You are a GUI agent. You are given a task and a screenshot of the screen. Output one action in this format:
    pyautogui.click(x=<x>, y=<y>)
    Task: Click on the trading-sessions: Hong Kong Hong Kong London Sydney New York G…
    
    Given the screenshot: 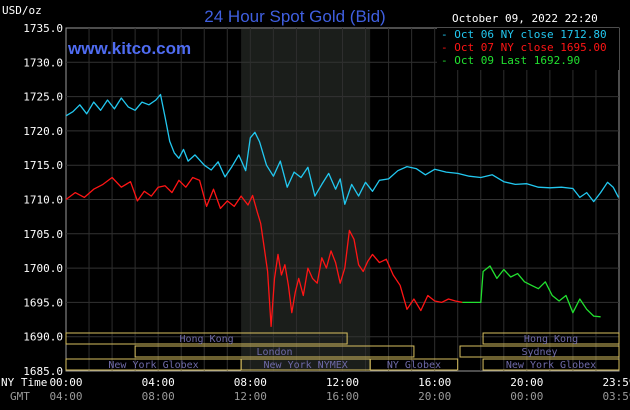 What is the action you would take?
    pyautogui.click(x=342, y=351)
    